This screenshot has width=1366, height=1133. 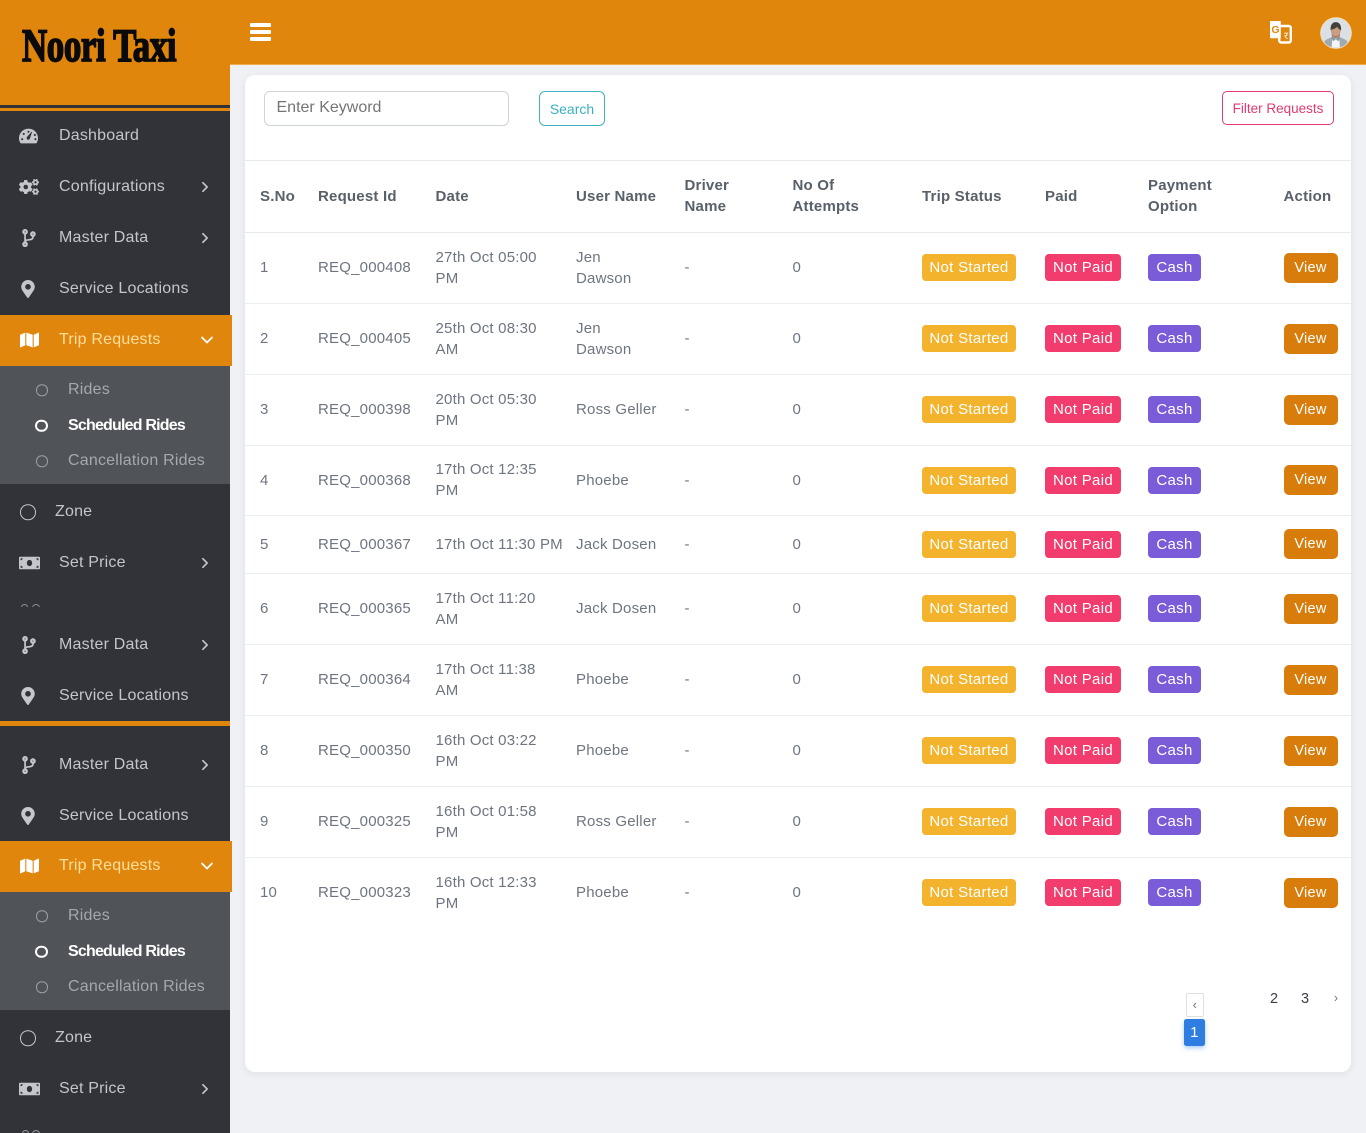 What do you see at coordinates (1275, 30) in the screenshot?
I see `svg-text: G` at bounding box center [1275, 30].